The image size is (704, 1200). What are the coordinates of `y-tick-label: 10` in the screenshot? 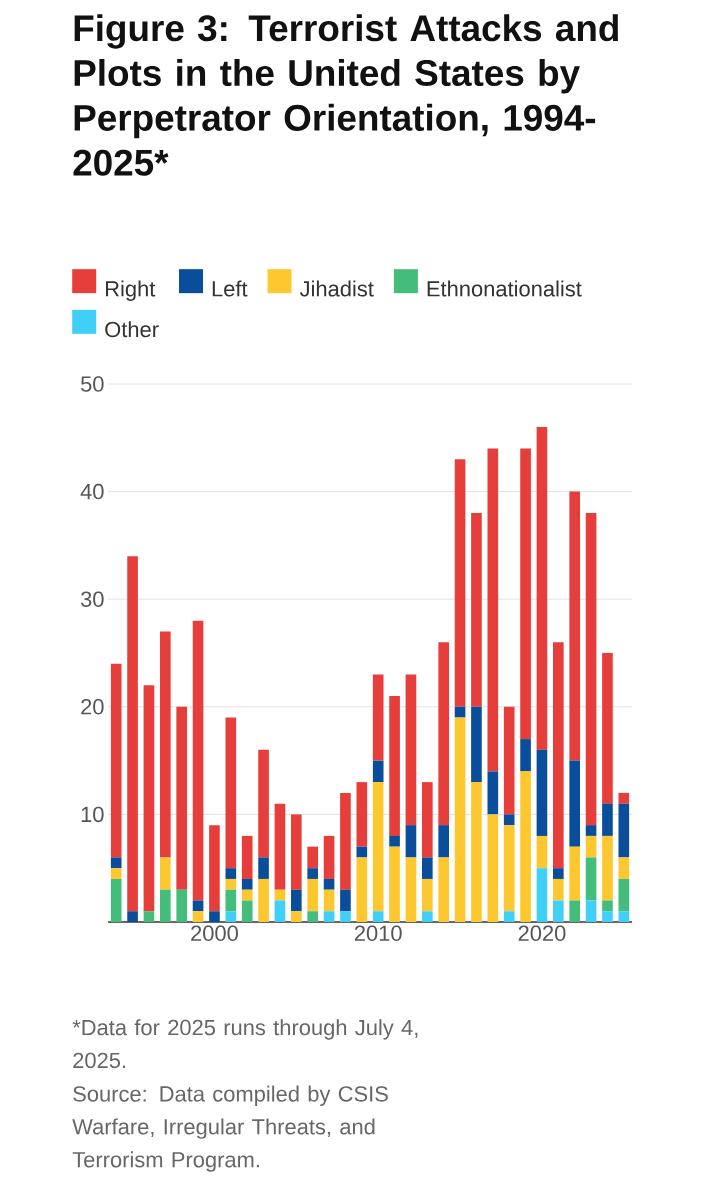 It's located at (92, 814).